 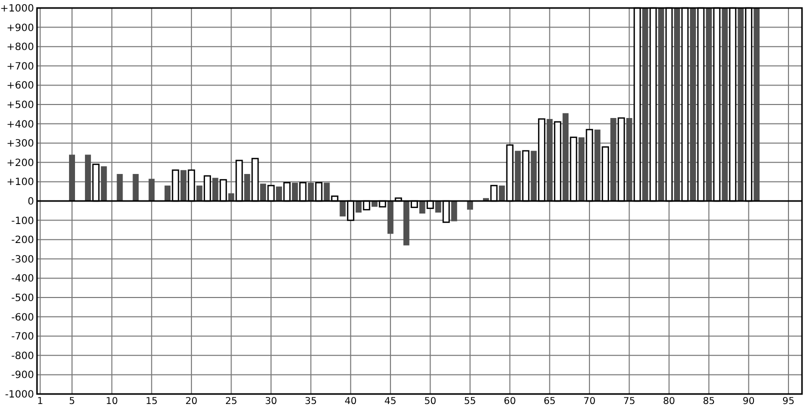 I want to click on x-tick-label: 90, so click(x=748, y=401).